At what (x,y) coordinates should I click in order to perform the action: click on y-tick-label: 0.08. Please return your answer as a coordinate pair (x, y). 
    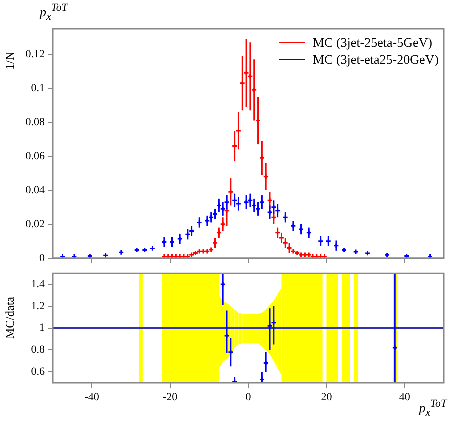
    Looking at the image, I should click on (36, 122).